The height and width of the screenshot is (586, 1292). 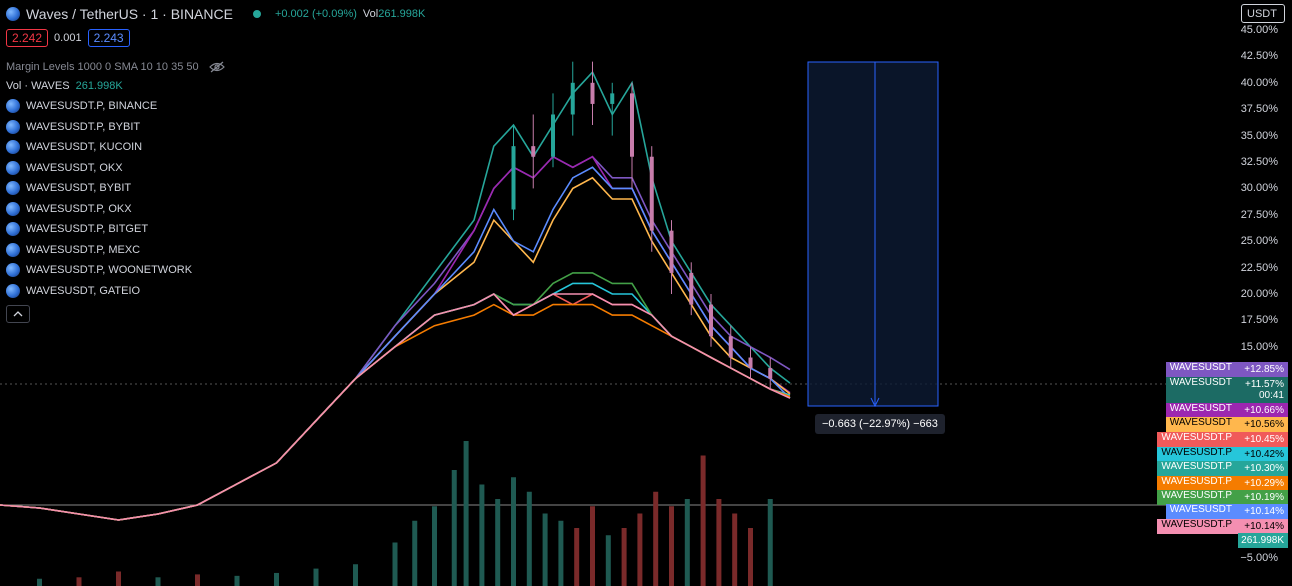 What do you see at coordinates (1226, 424) in the screenshot?
I see `price-tag: WAVESUSDT +10.56%` at bounding box center [1226, 424].